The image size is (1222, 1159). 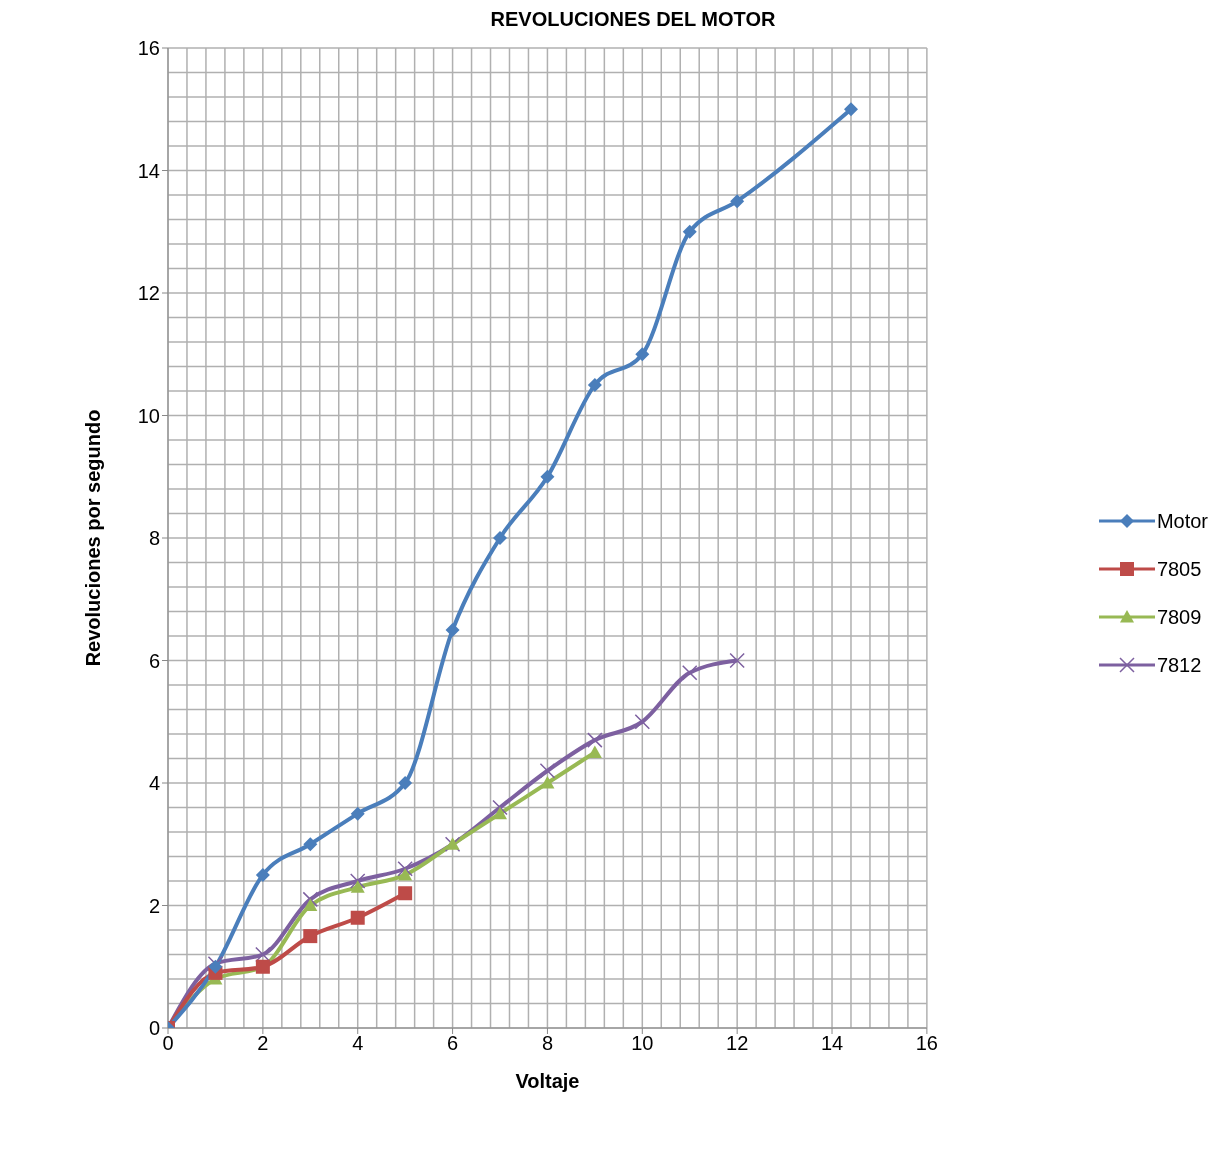 I want to click on x-tick-label: 16, so click(x=926, y=1043).